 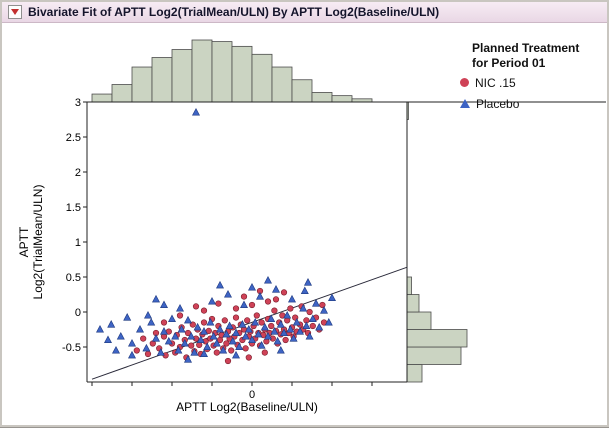 What do you see at coordinates (519, 103) in the screenshot?
I see `legend-item-placebo: Placebo` at bounding box center [519, 103].